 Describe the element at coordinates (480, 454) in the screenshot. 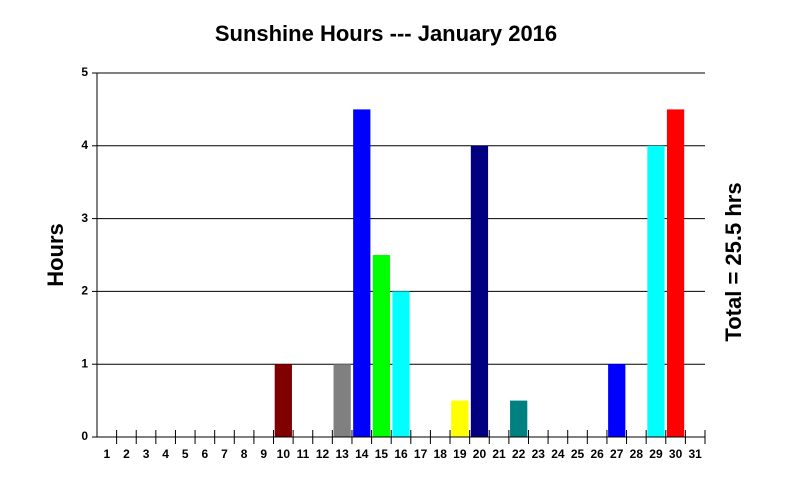

I see `x-tick-label: 20` at that location.